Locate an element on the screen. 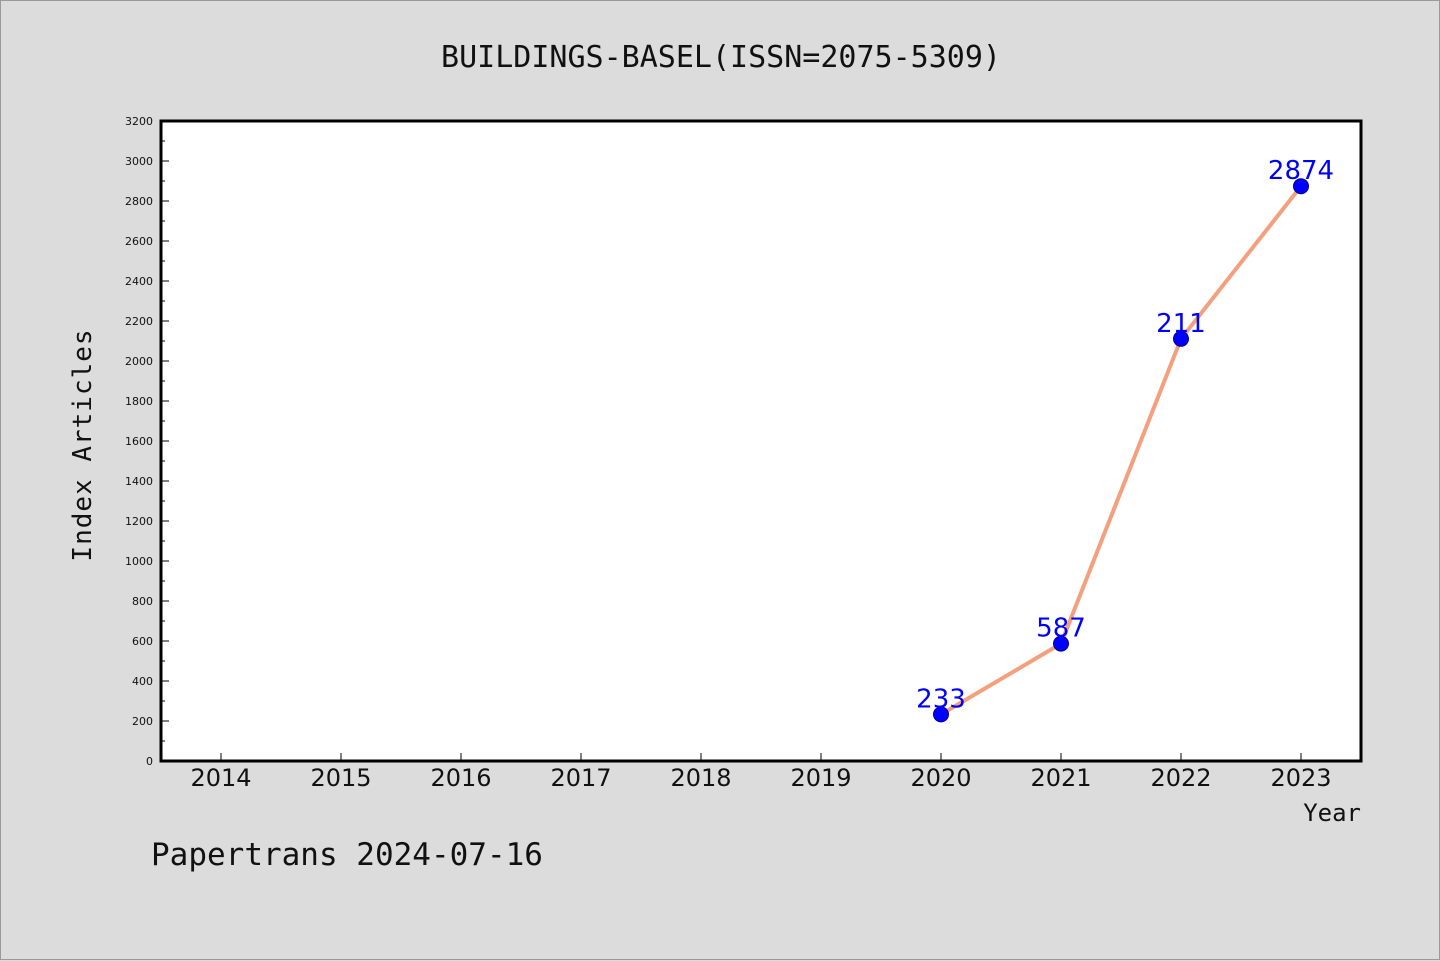 The width and height of the screenshot is (1440, 961). y-tick-label: 800 is located at coordinates (142, 601).